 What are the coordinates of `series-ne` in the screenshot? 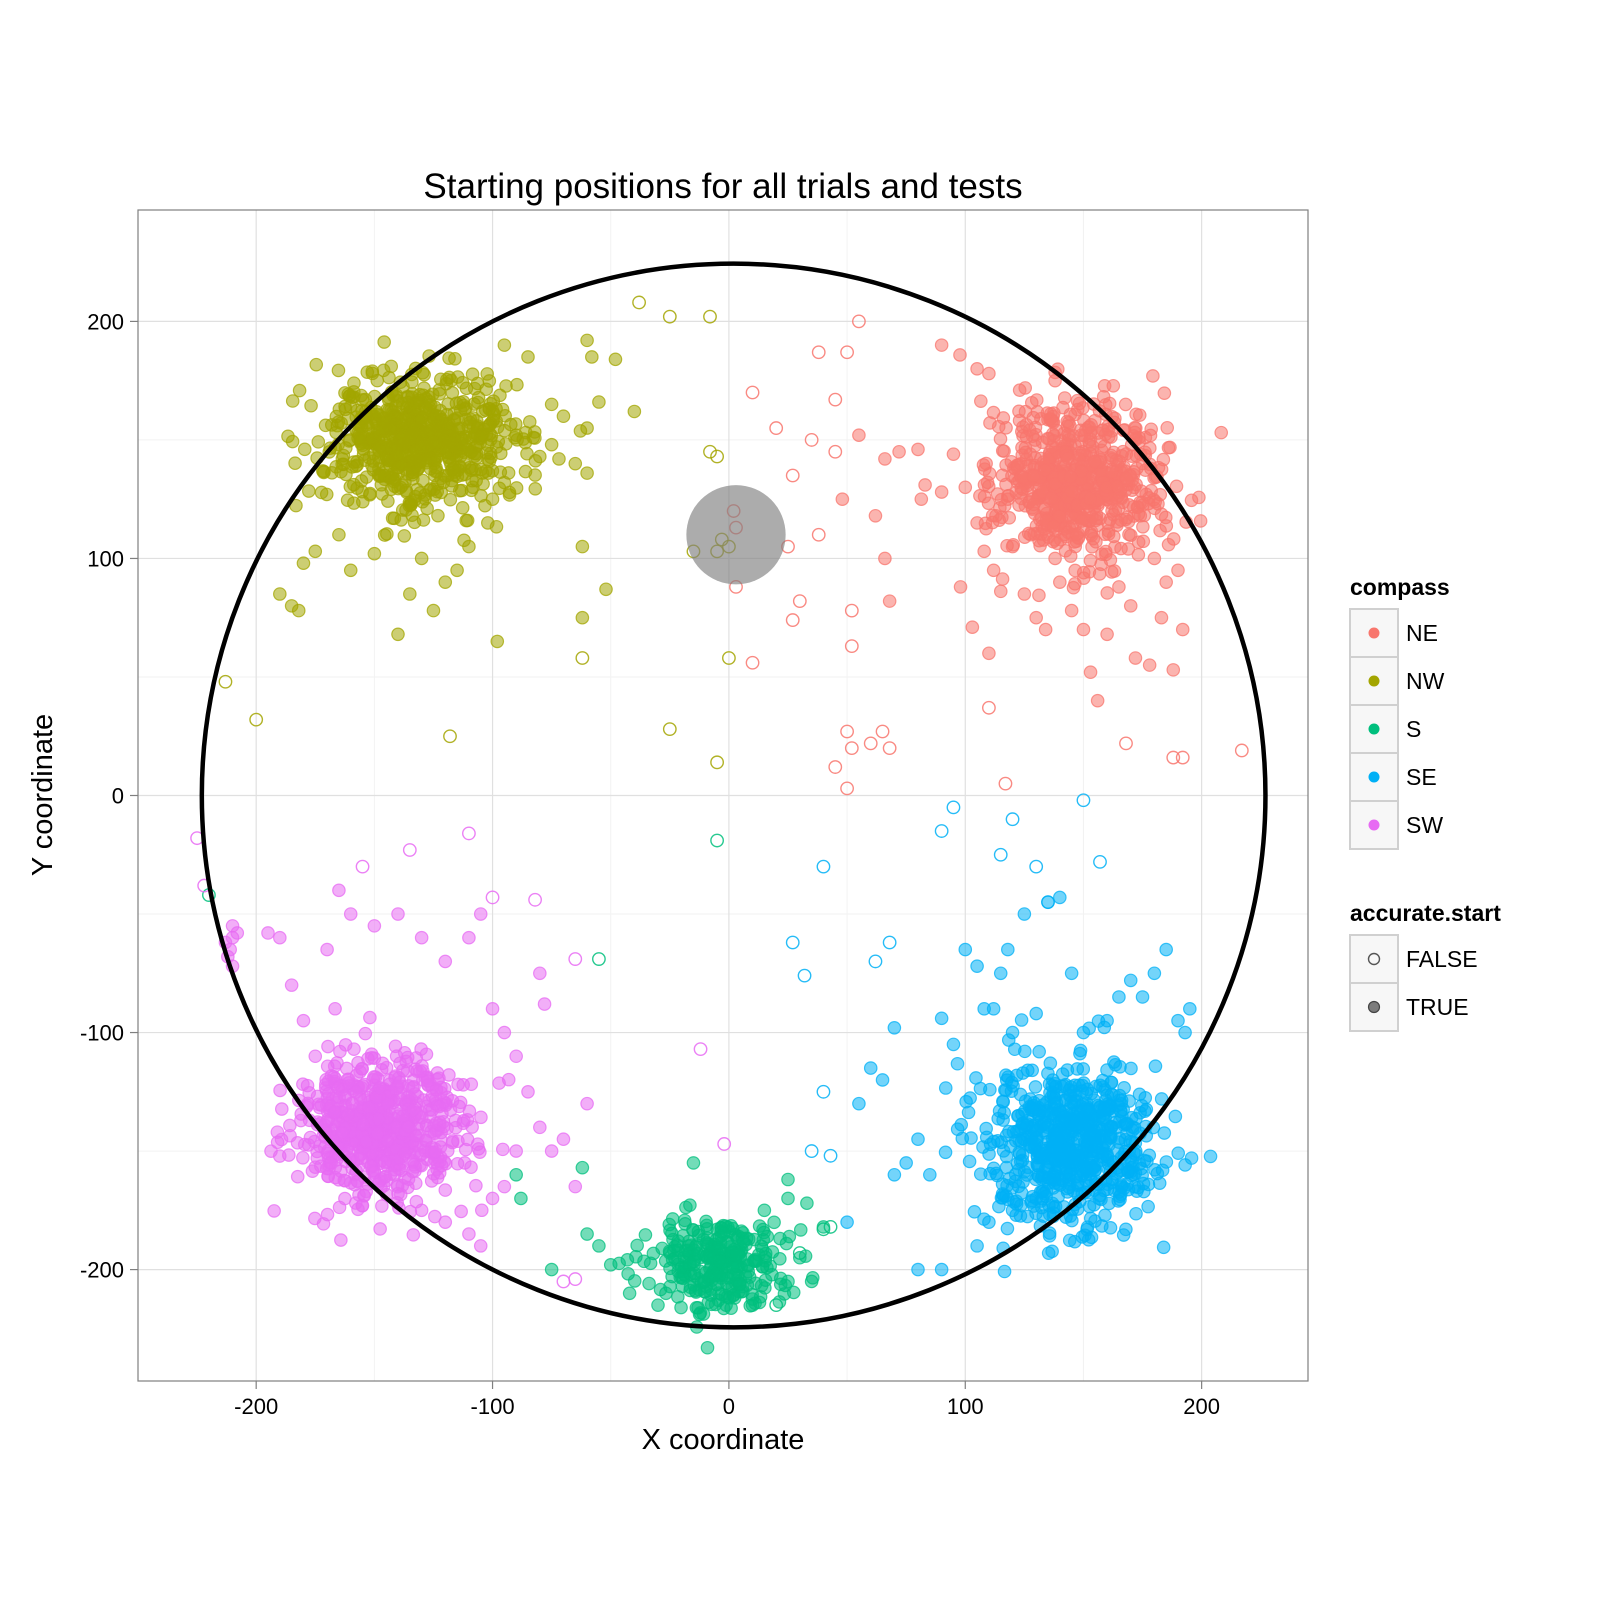 It's located at (987, 555).